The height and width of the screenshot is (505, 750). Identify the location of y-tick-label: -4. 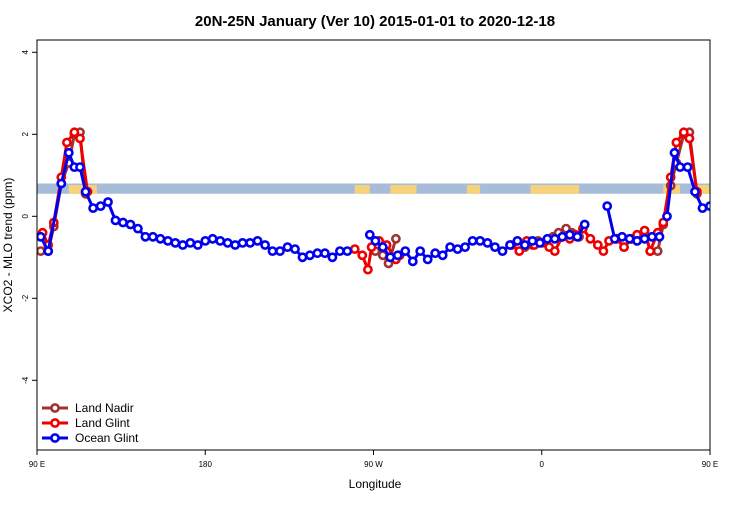
(25, 380).